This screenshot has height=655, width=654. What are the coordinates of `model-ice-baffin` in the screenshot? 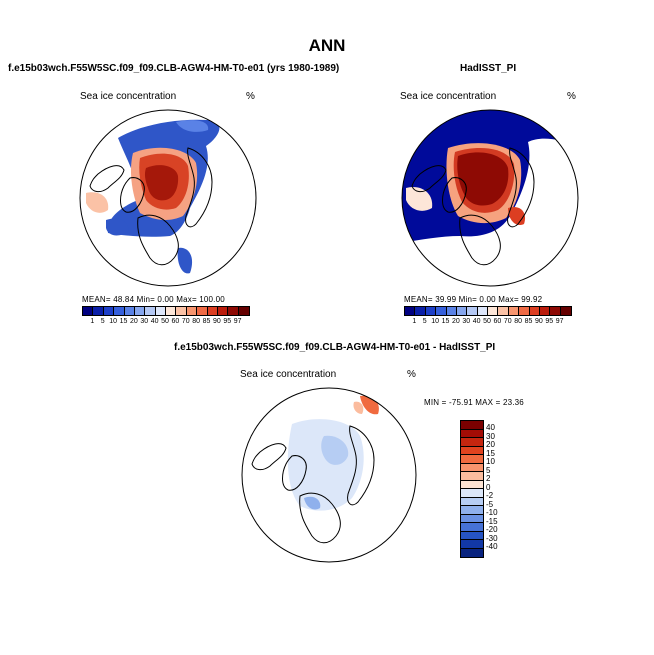 It's located at (185, 260).